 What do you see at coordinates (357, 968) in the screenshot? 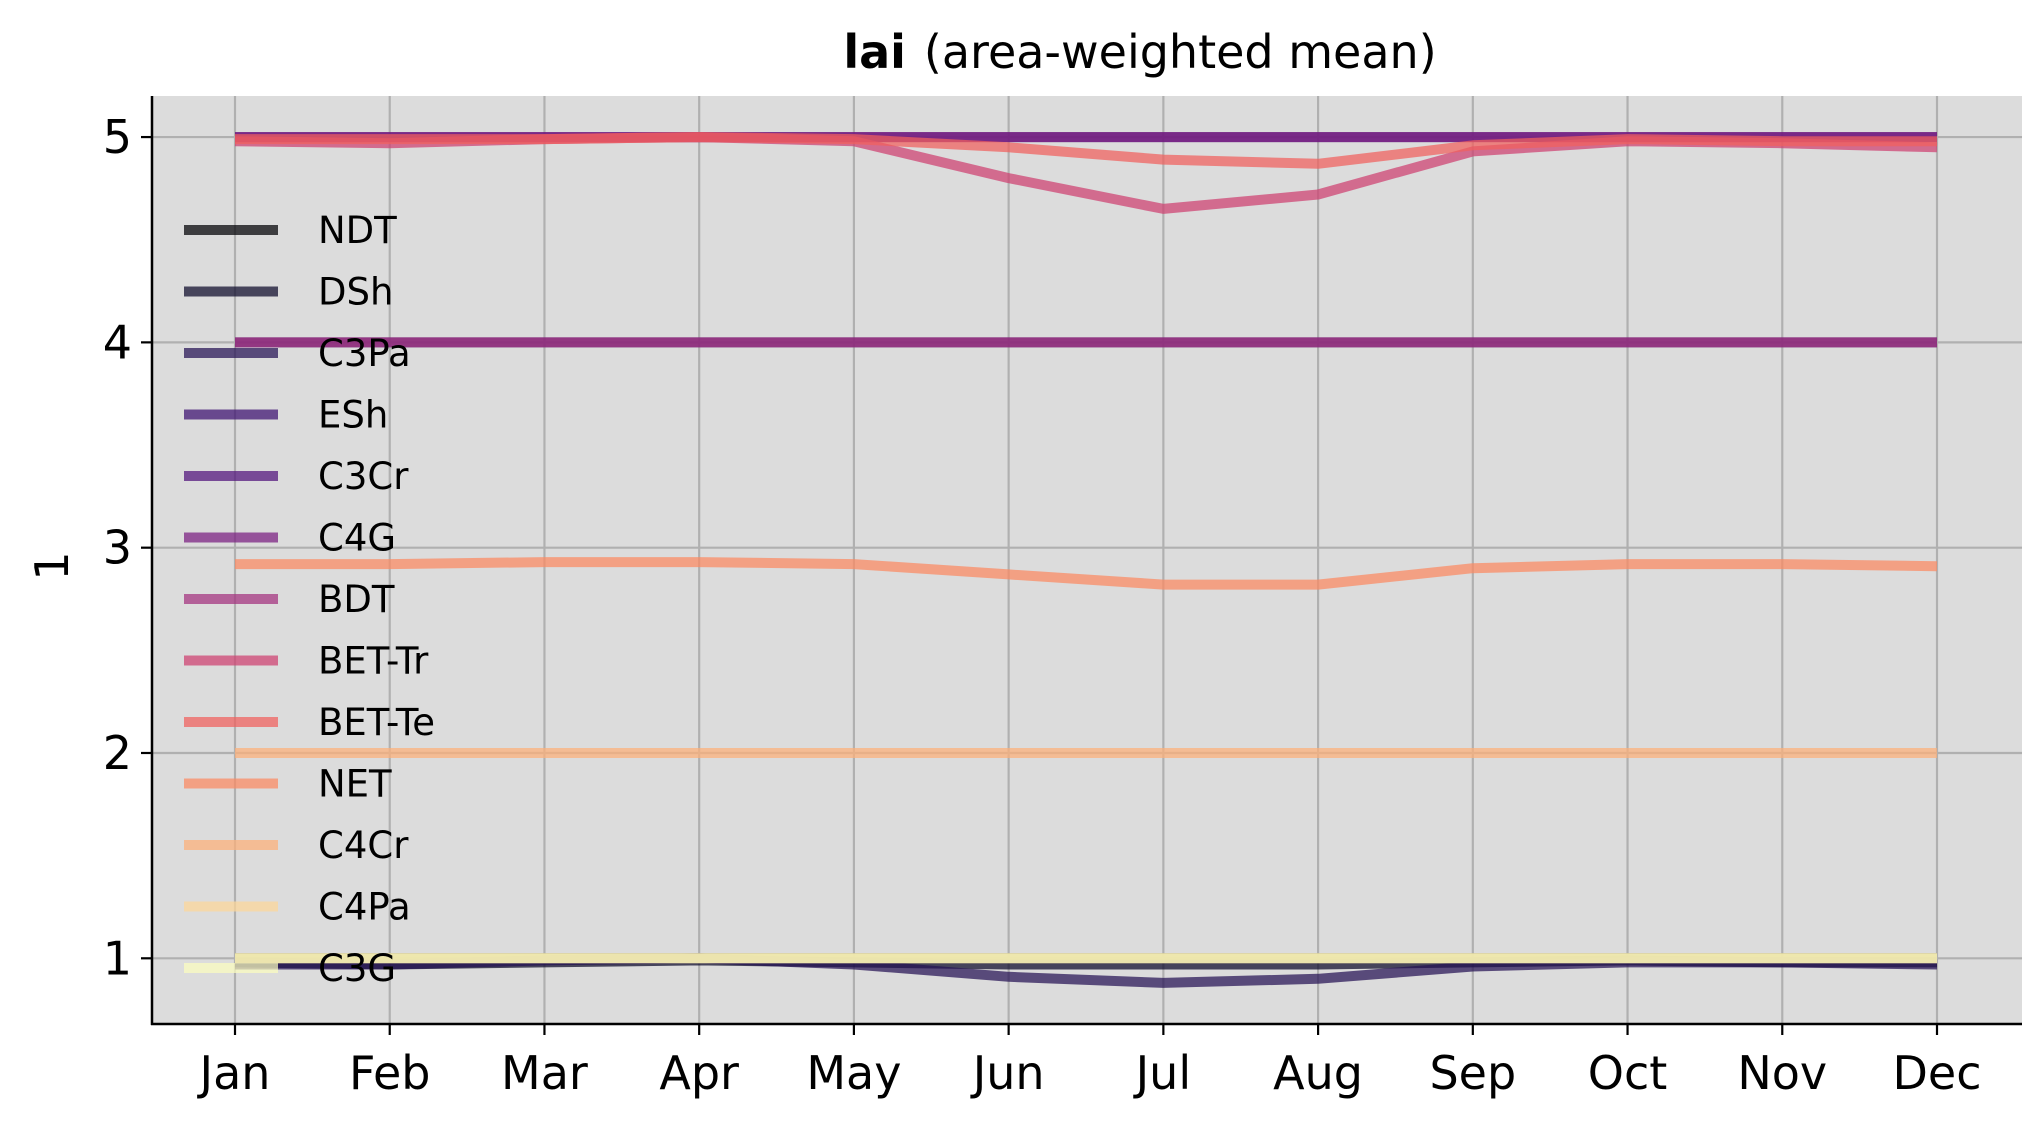
I see `legend-label: C3G` at bounding box center [357, 968].